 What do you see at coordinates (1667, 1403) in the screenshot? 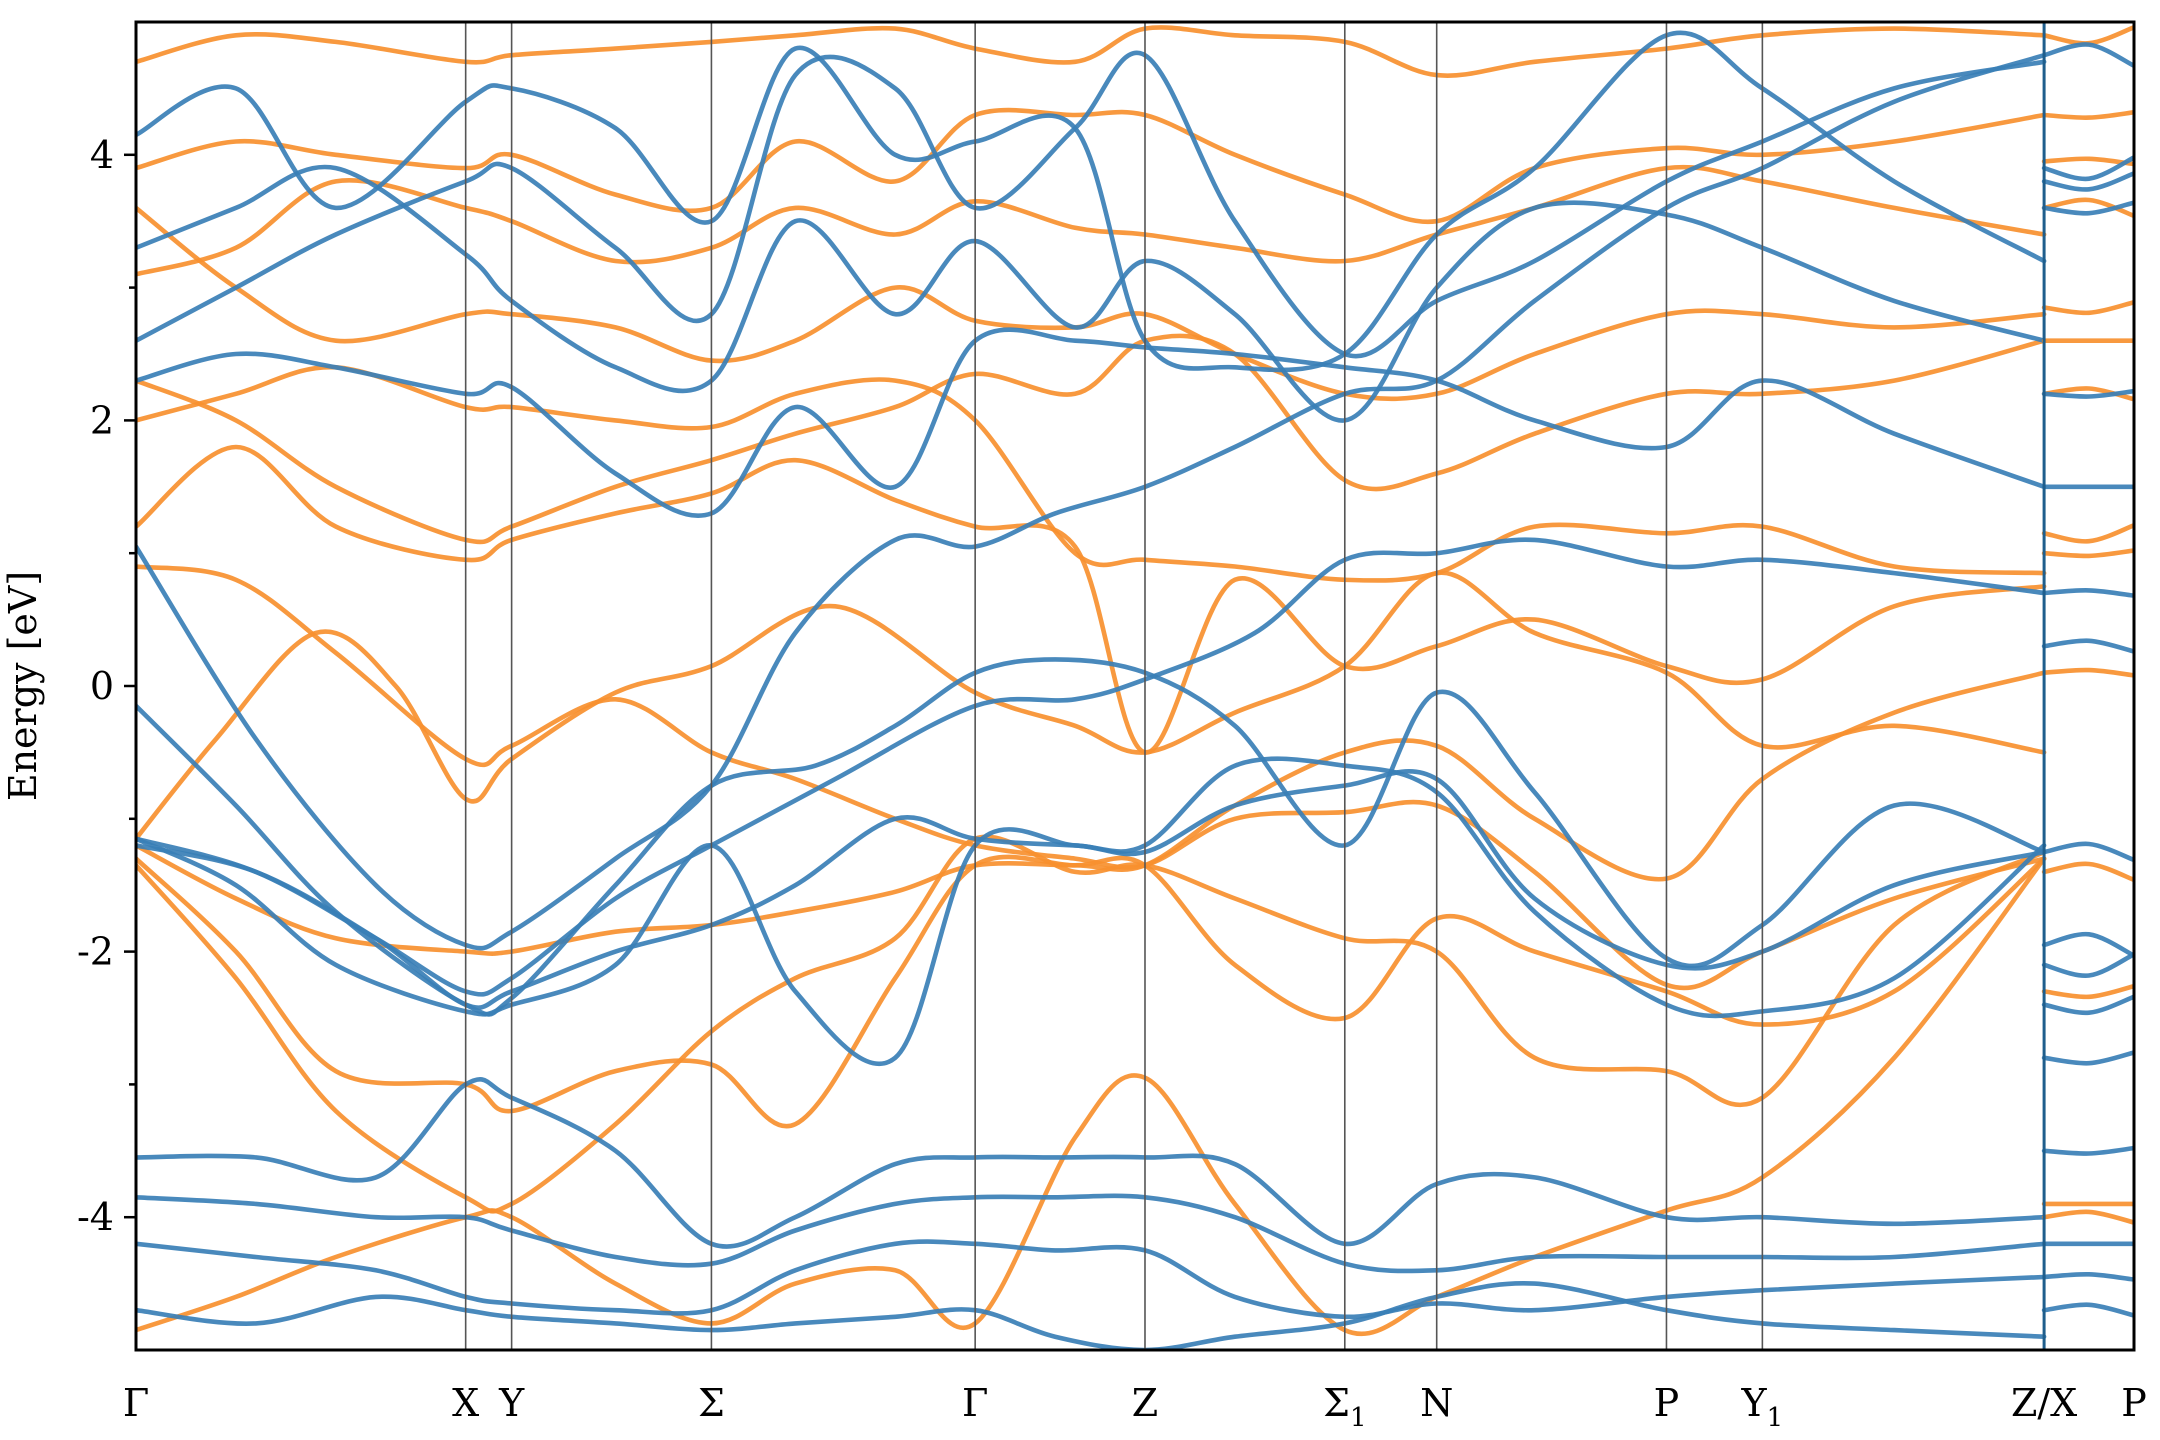
I see `kpoint-label-9: P` at bounding box center [1667, 1403].